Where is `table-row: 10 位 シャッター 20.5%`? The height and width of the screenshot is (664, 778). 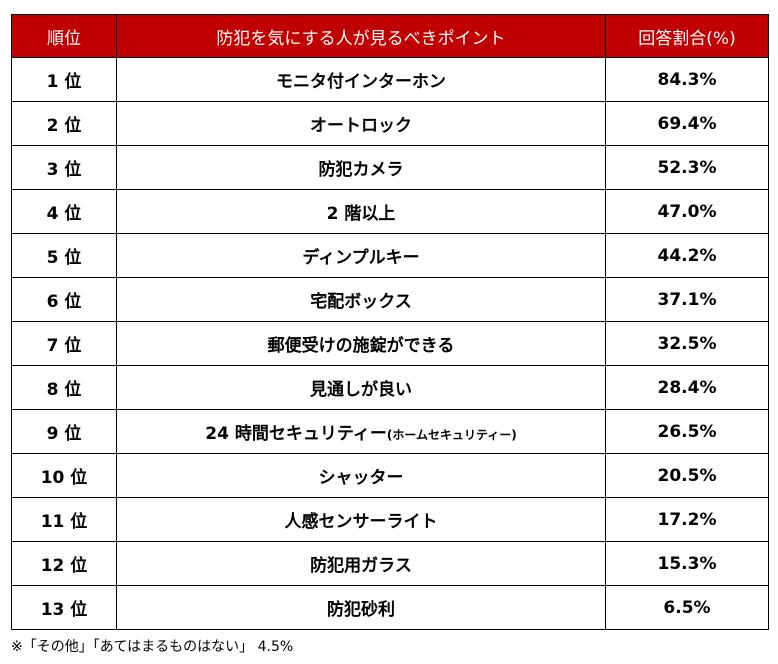
table-row: 10 位 シャッター 20.5% is located at coordinates (390, 475).